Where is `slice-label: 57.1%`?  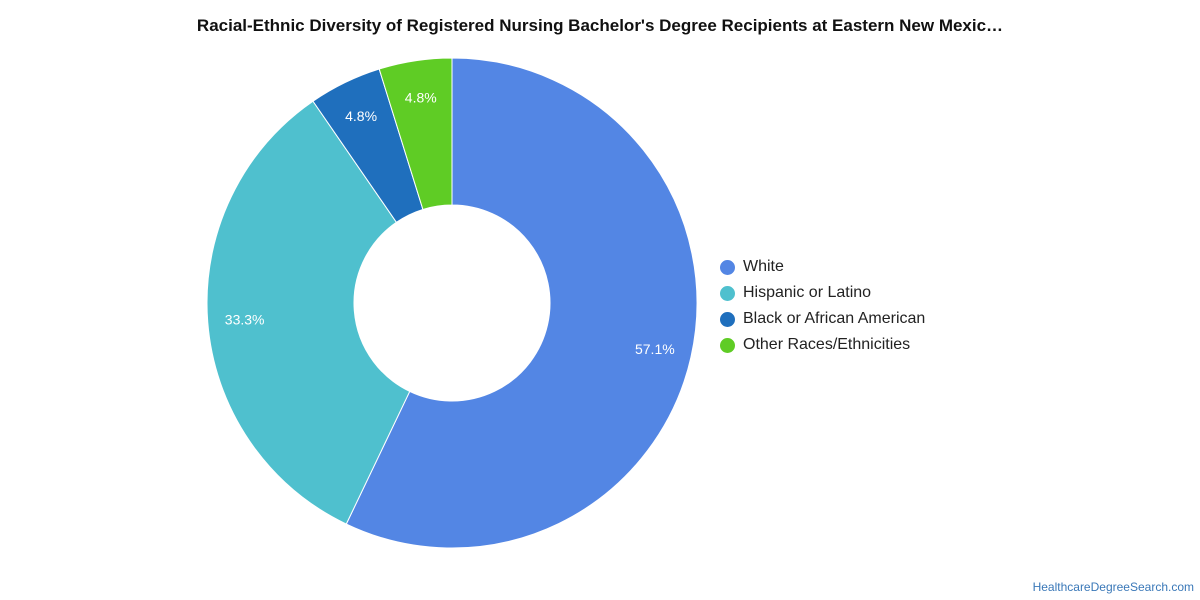
slice-label: 57.1% is located at coordinates (655, 349).